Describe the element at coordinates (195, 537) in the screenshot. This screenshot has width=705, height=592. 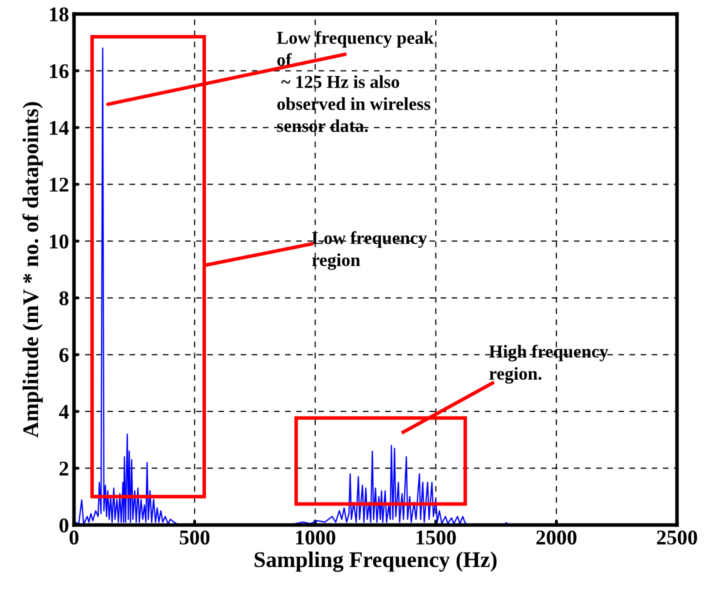
I see `x-tick-label: 500` at that location.